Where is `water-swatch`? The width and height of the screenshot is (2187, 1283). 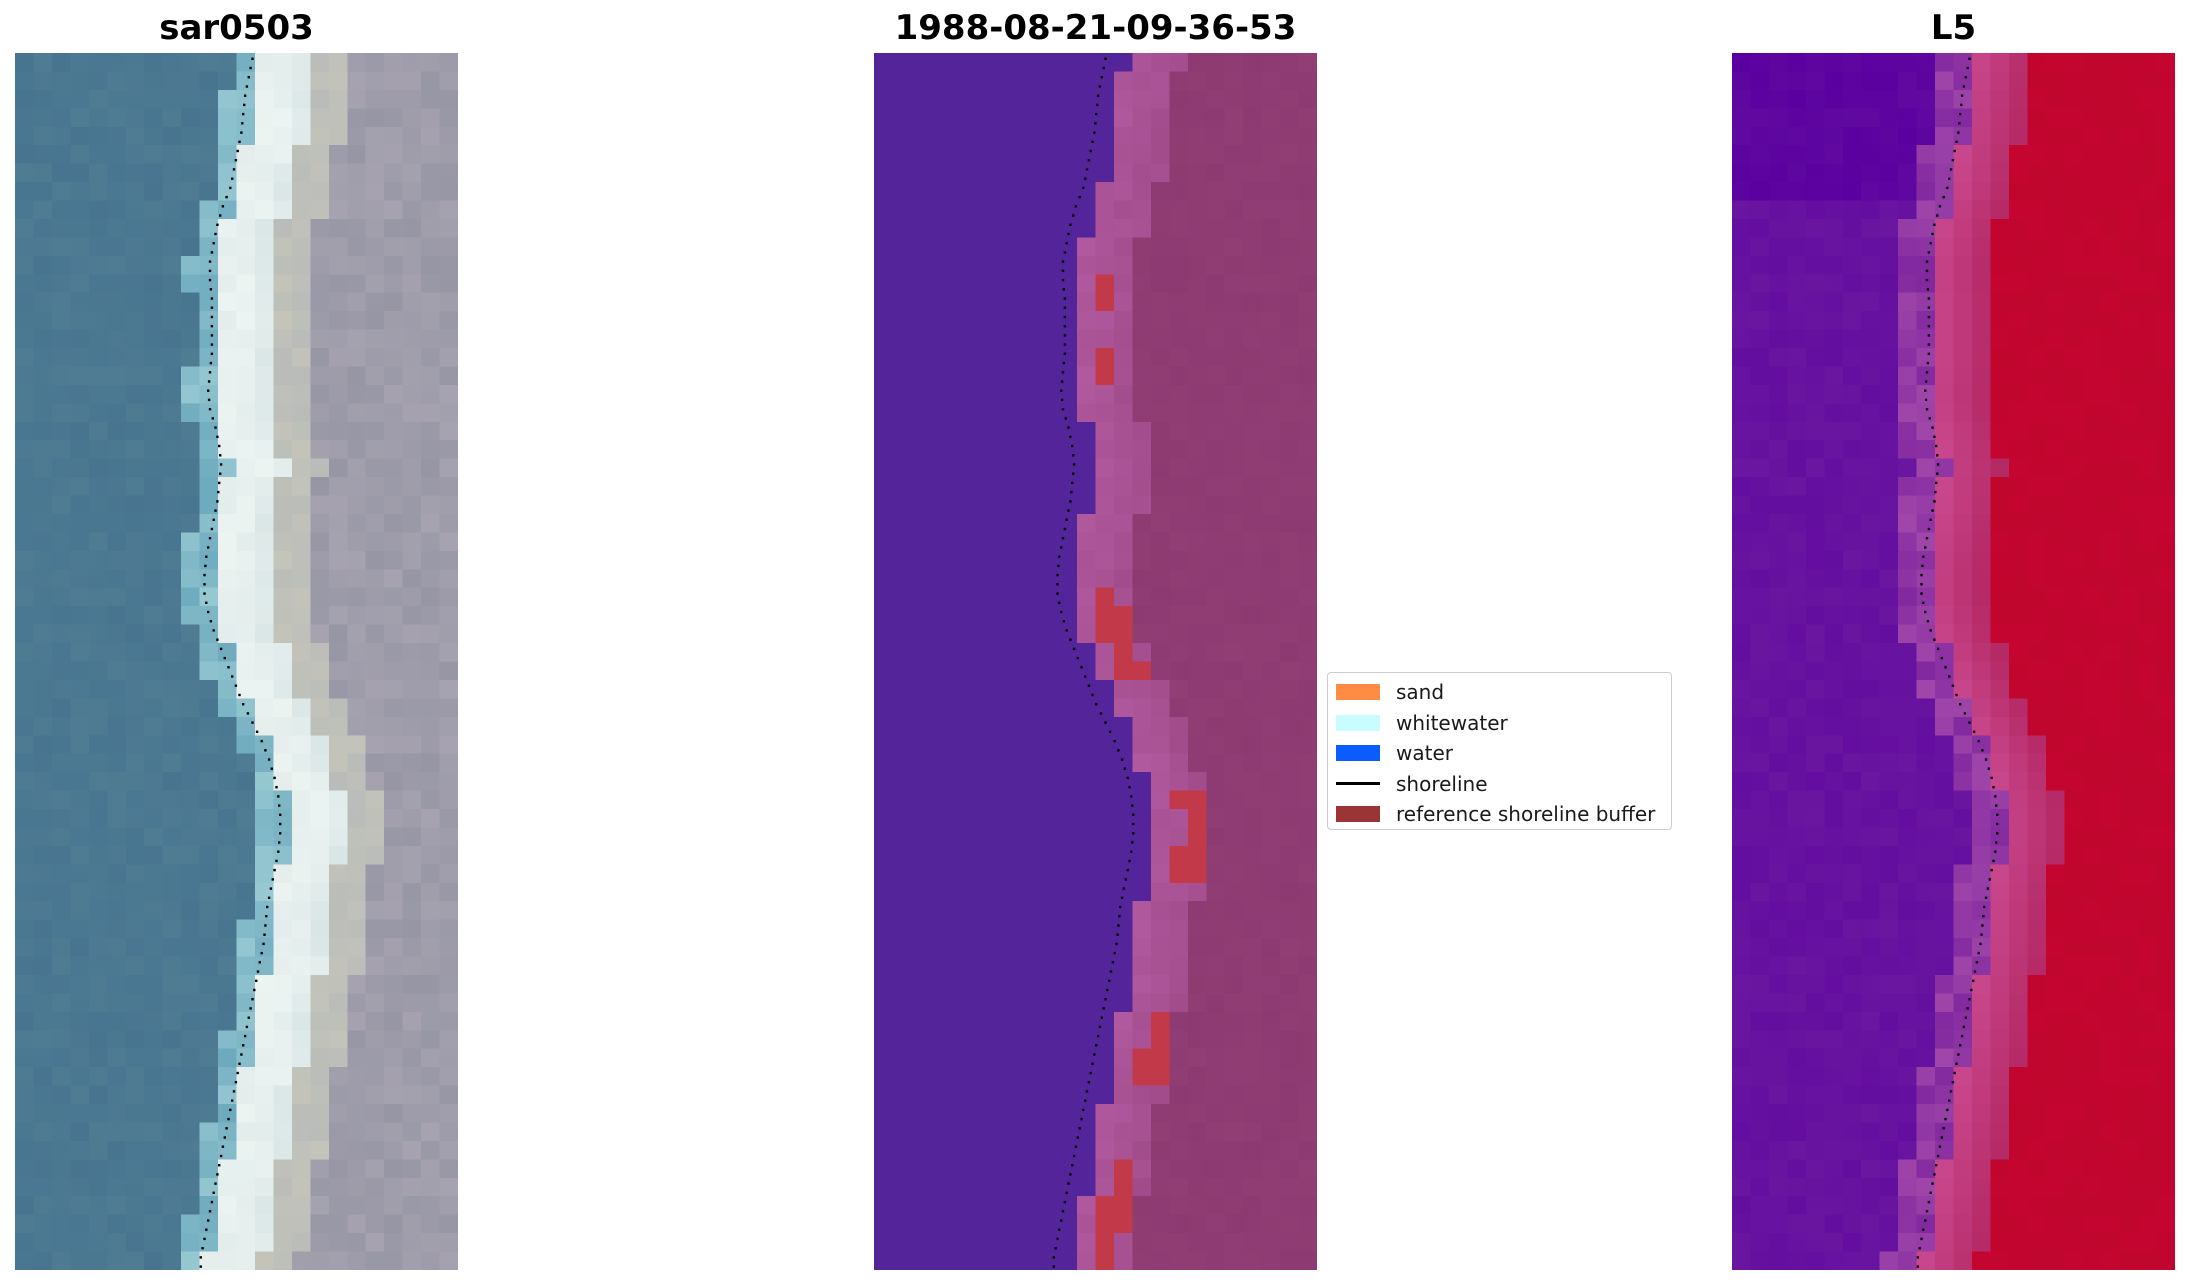
water-swatch is located at coordinates (1358, 753).